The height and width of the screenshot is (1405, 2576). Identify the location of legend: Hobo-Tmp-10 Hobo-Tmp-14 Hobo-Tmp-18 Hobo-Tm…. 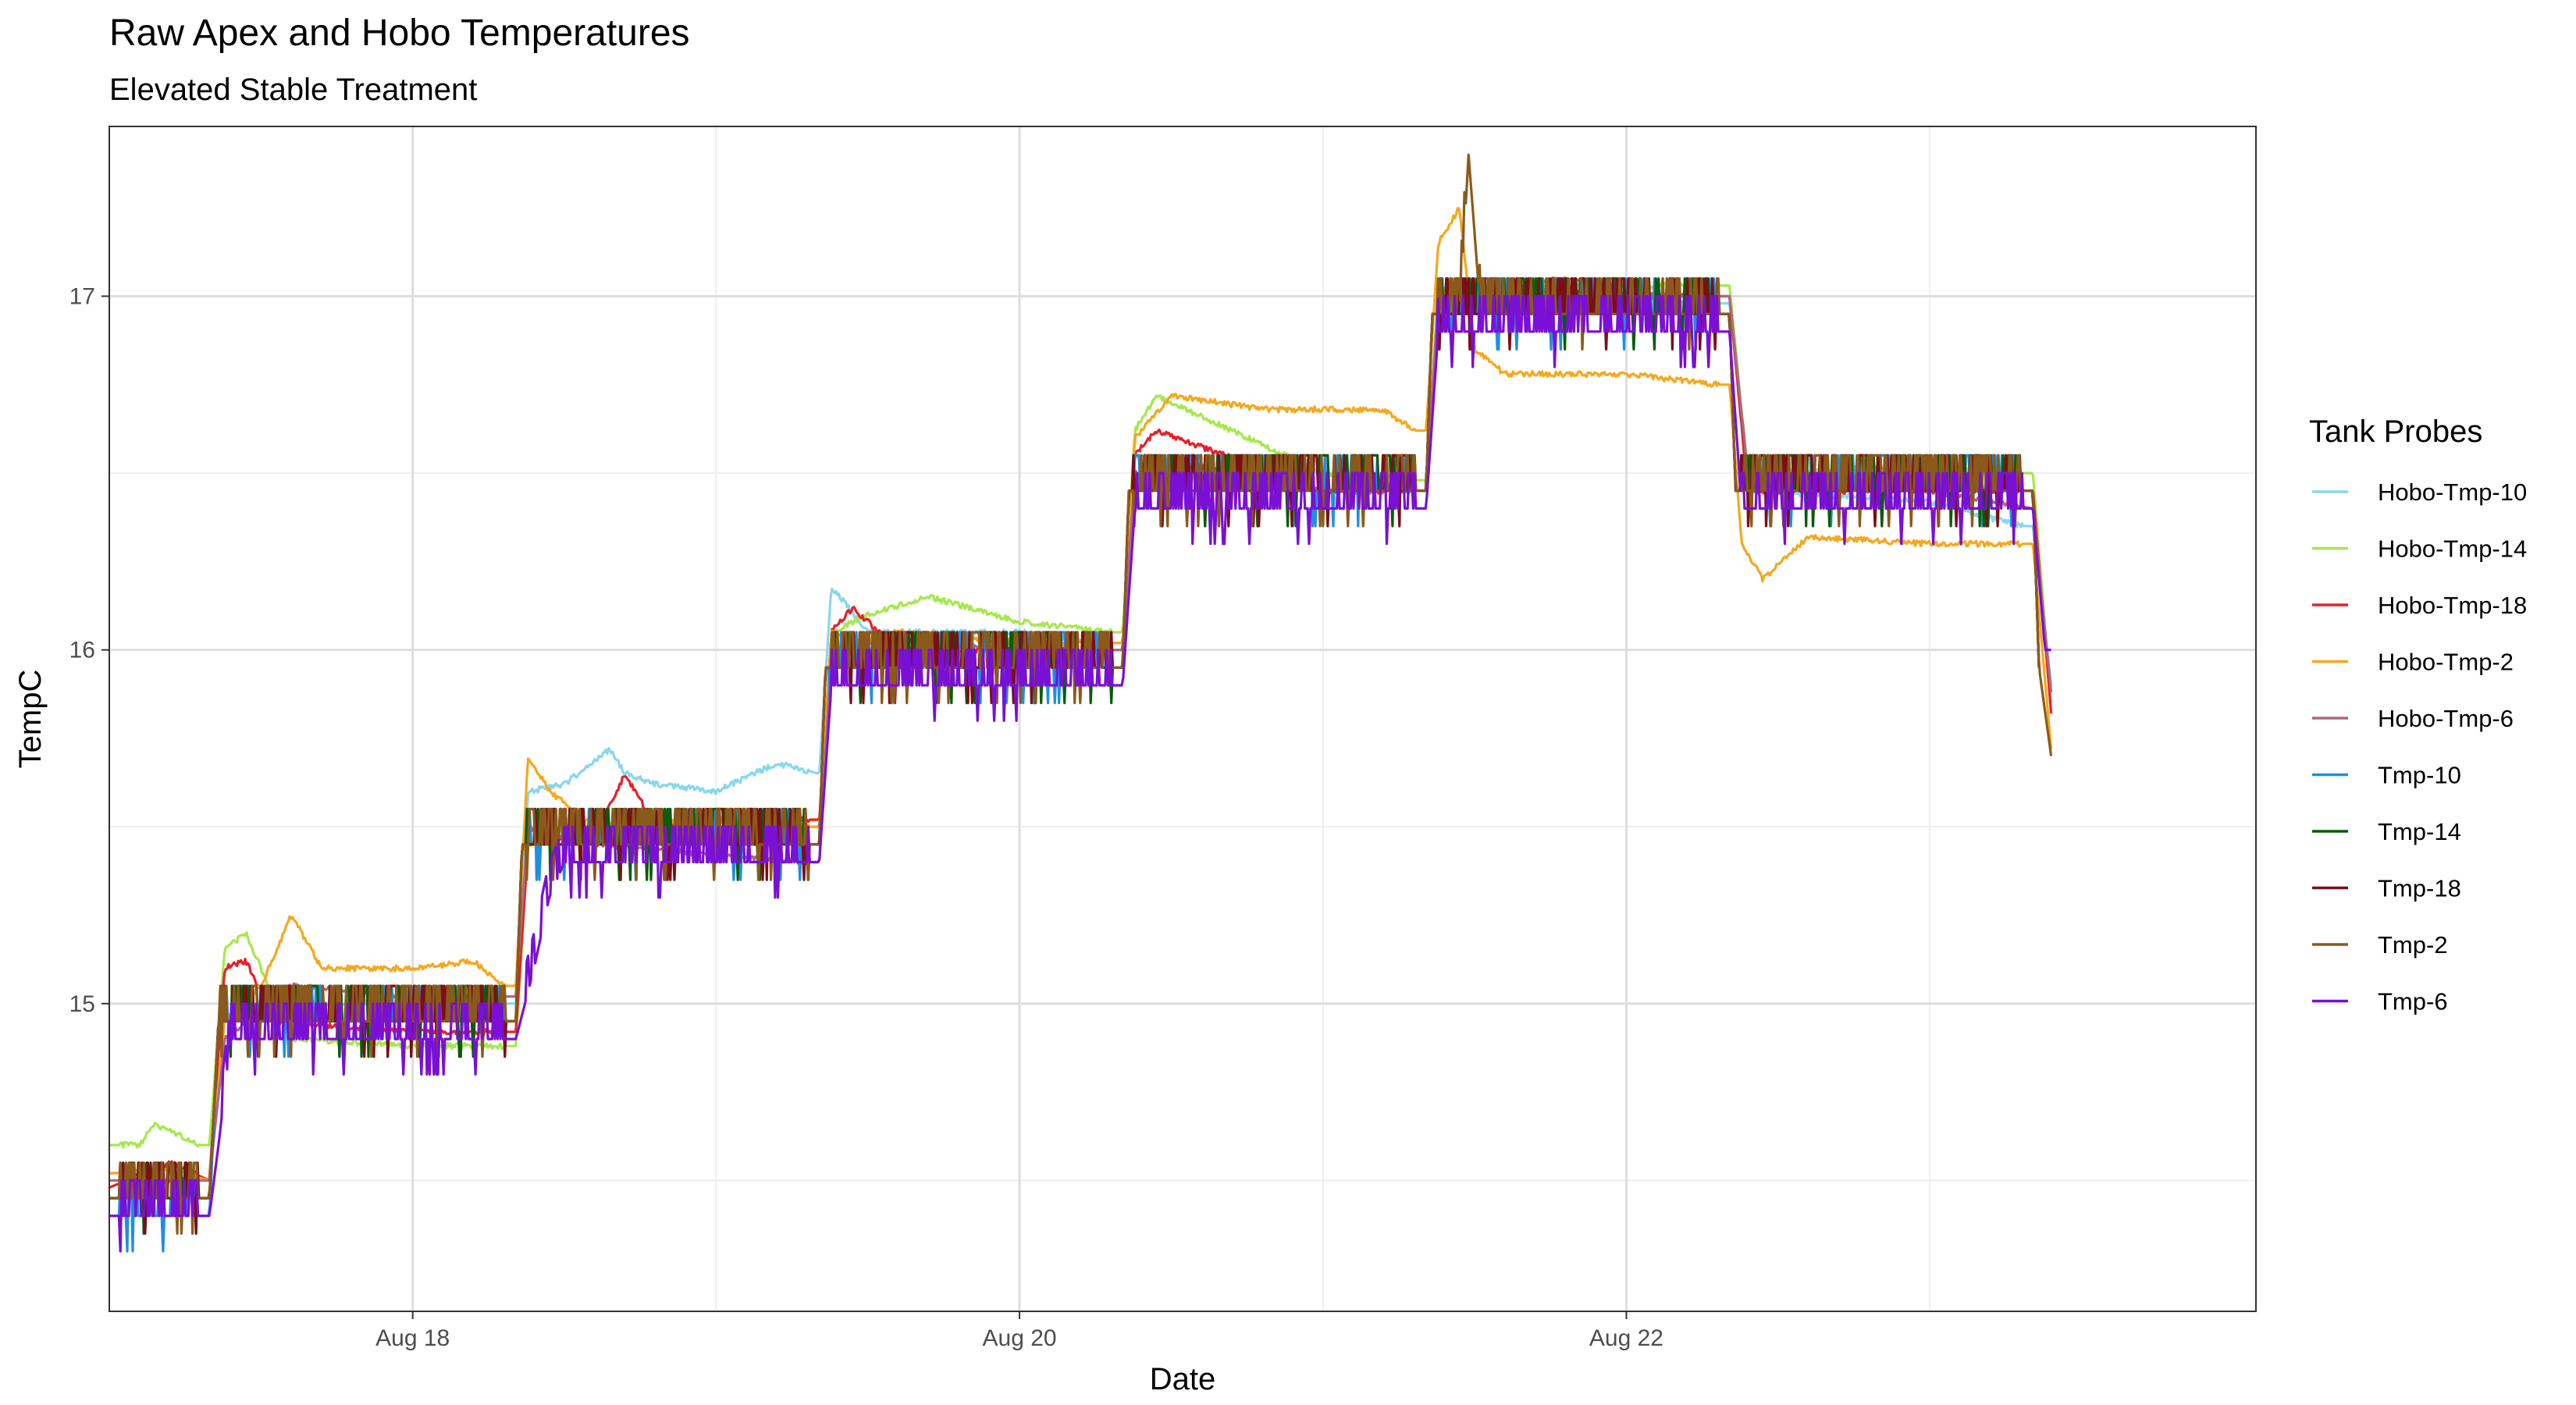
(2419, 747).